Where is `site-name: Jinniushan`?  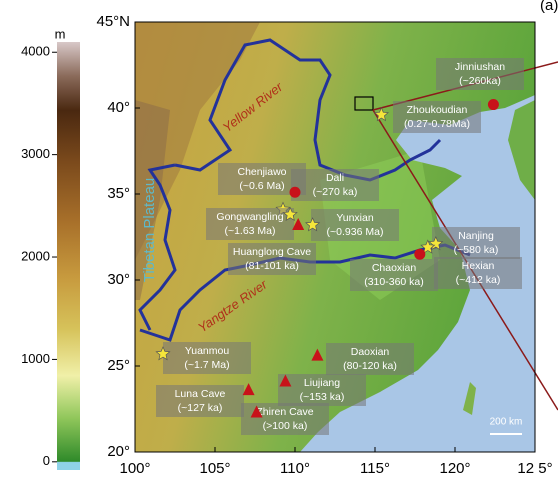 site-name: Jinniushan is located at coordinates (480, 67).